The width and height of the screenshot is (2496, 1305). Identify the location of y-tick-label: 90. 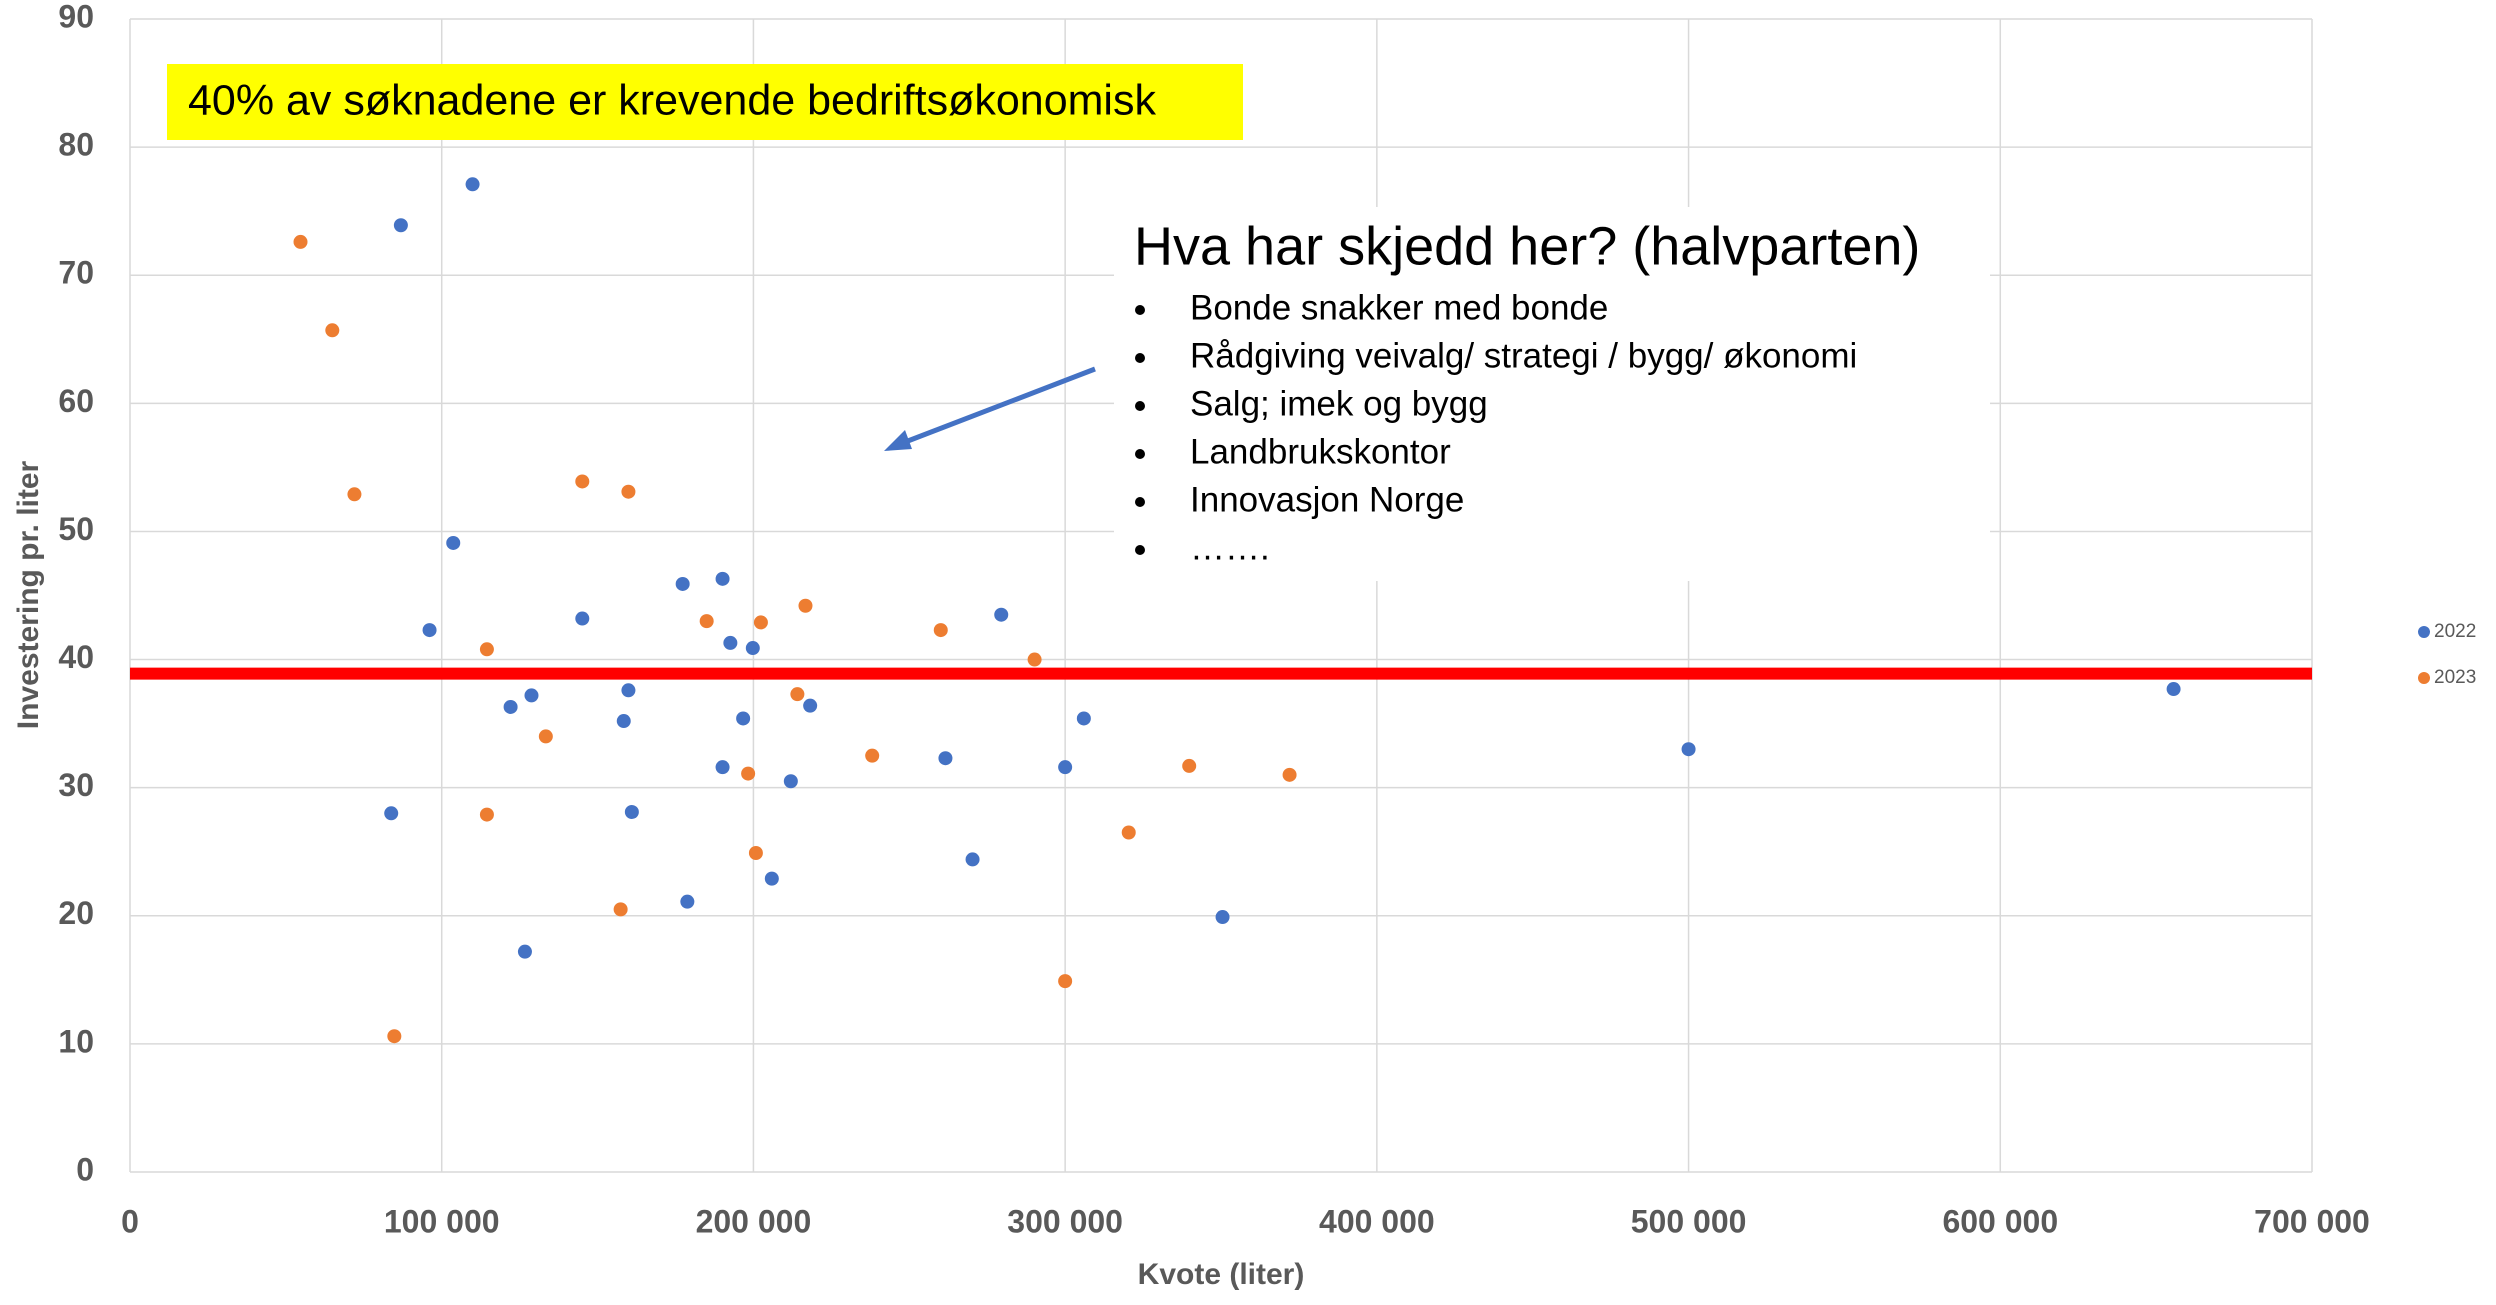
(76, 17).